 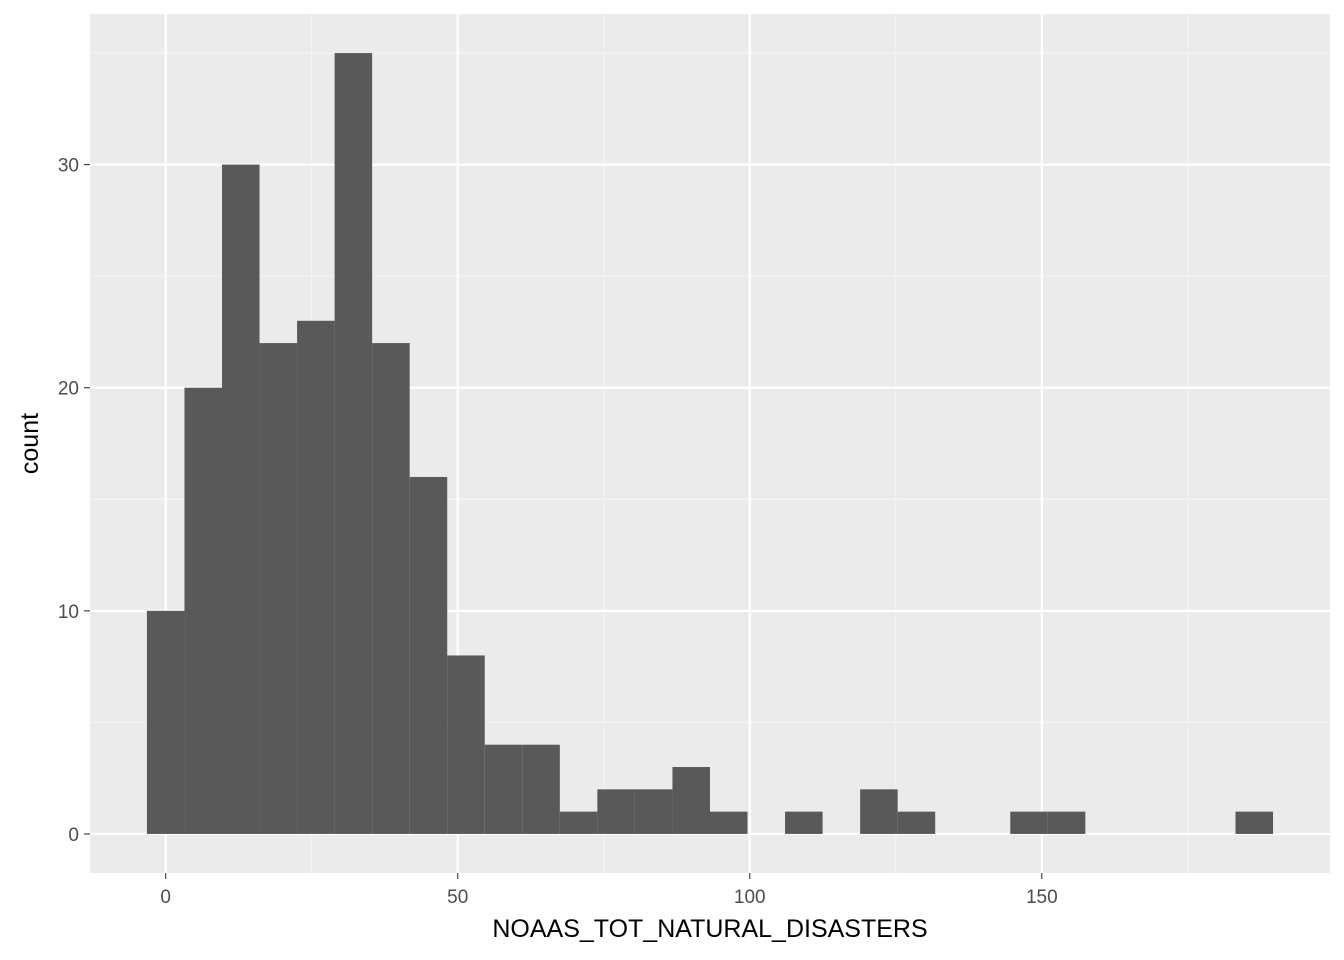 What do you see at coordinates (74, 501) in the screenshot?
I see `y-axis: 0 10 20 30` at bounding box center [74, 501].